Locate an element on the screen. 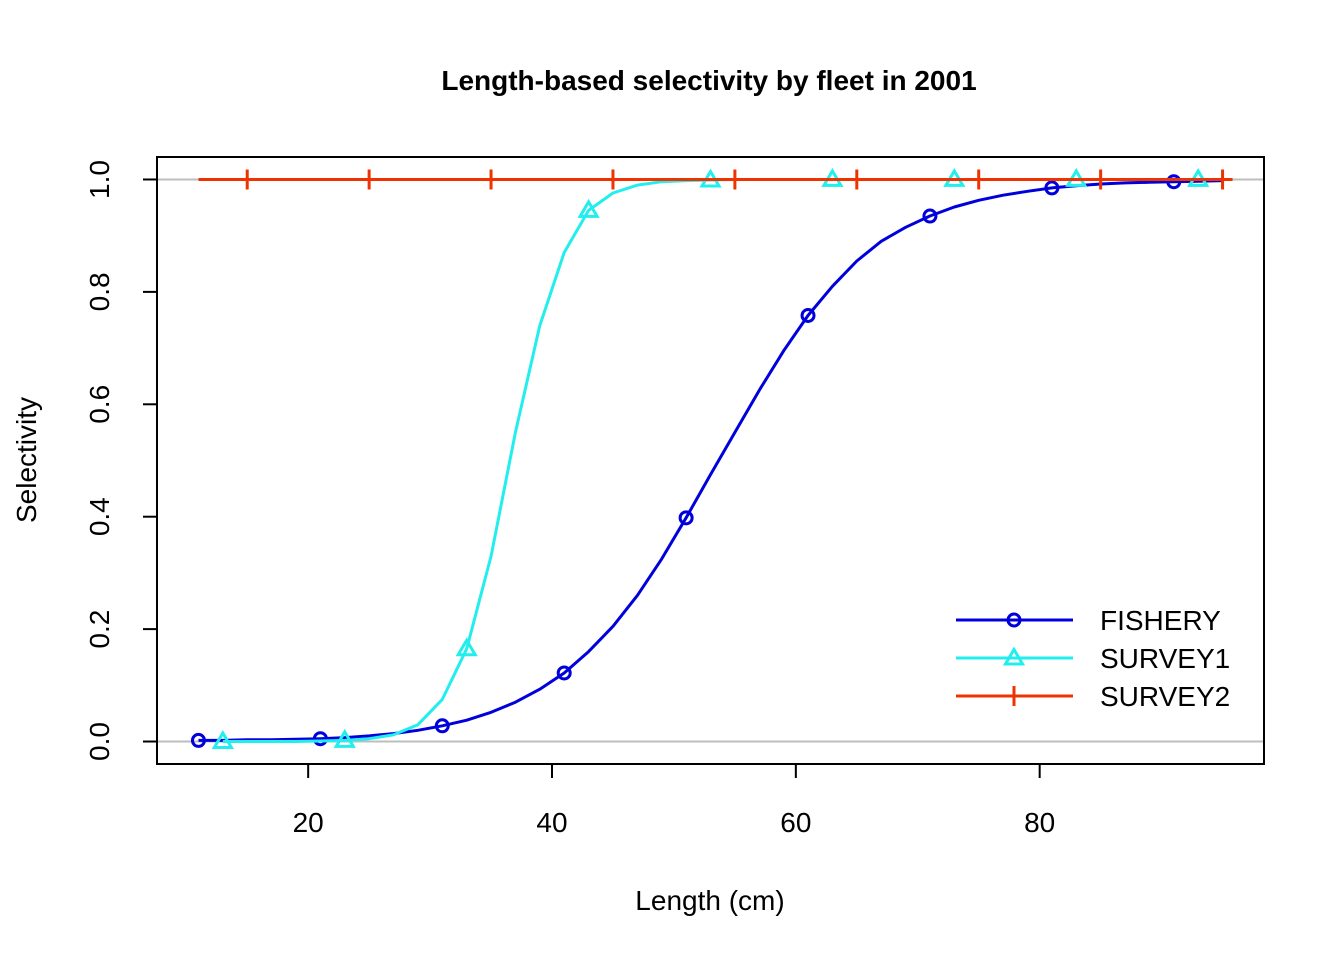 The width and height of the screenshot is (1344, 960). x-tick-label: 80 is located at coordinates (1039, 822).